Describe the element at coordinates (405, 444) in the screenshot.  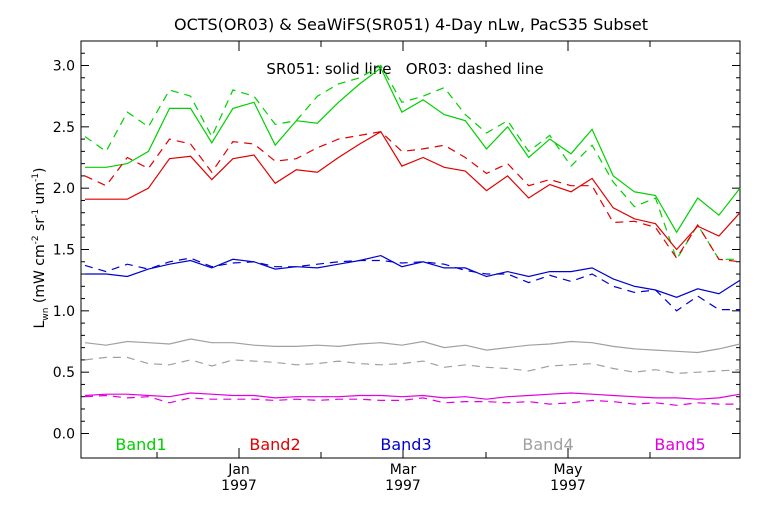
I see `legend-band3: Band3` at that location.